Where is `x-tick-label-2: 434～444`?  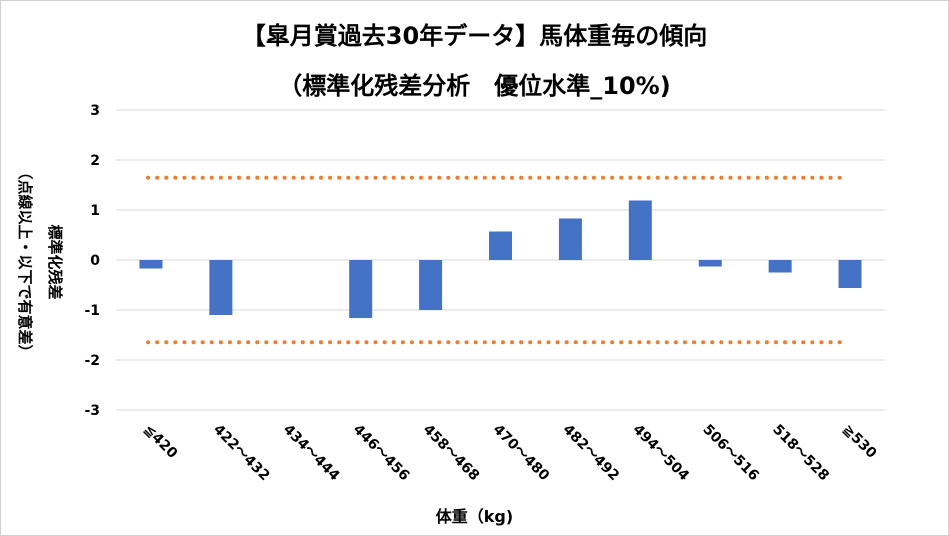 x-tick-label-2: 434～444 is located at coordinates (311, 453).